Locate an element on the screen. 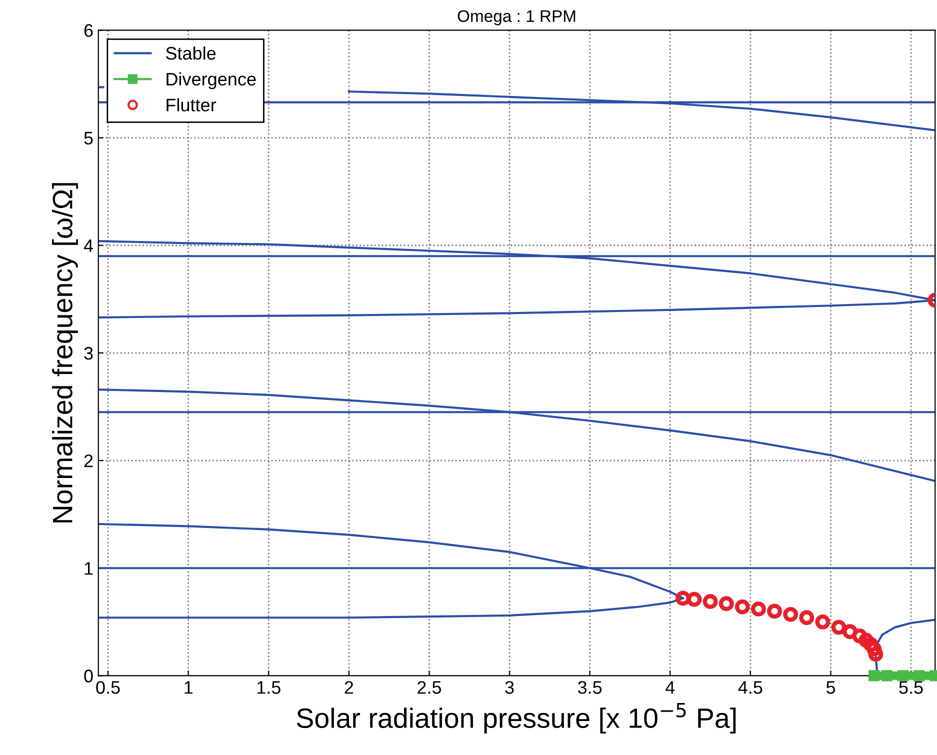 Image resolution: width=937 pixels, height=755 pixels. x-tick-label: 4 is located at coordinates (670, 687).